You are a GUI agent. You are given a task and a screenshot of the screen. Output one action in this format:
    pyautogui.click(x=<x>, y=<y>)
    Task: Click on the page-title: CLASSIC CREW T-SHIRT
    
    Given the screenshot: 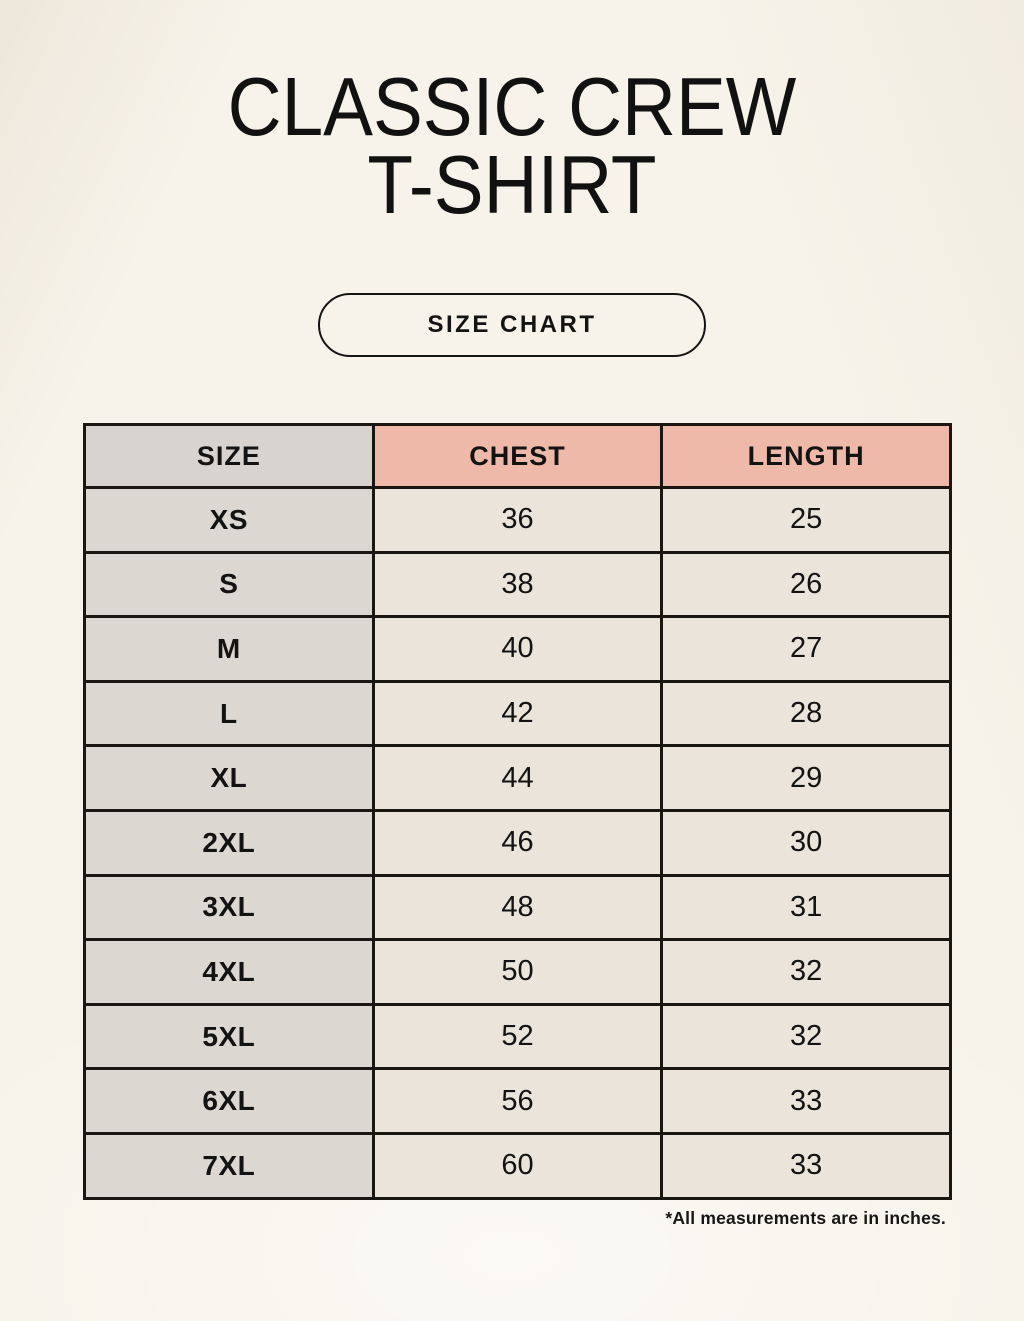 What is the action you would take?
    pyautogui.click(x=512, y=146)
    